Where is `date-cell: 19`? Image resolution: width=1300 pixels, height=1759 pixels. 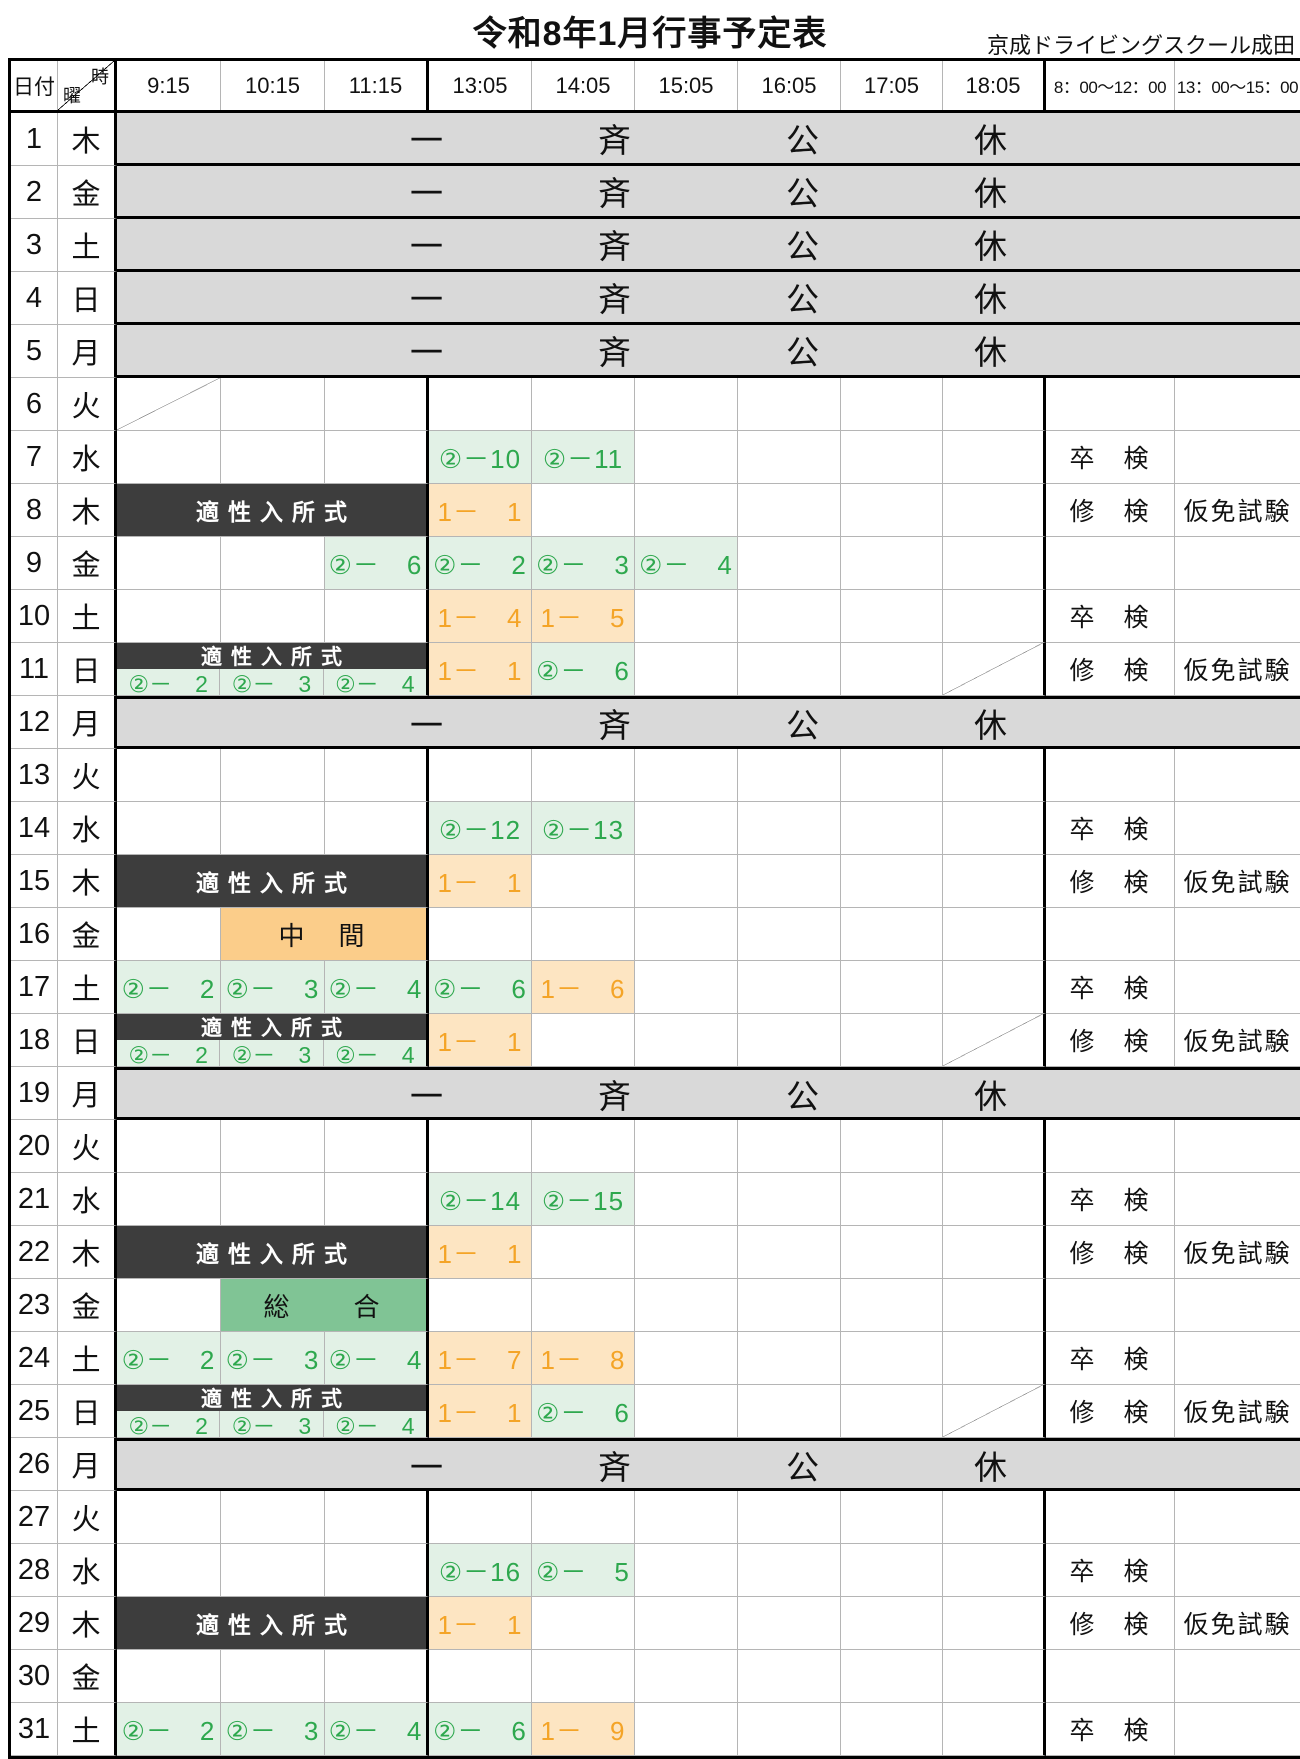 date-cell: 19 is located at coordinates (34, 1093).